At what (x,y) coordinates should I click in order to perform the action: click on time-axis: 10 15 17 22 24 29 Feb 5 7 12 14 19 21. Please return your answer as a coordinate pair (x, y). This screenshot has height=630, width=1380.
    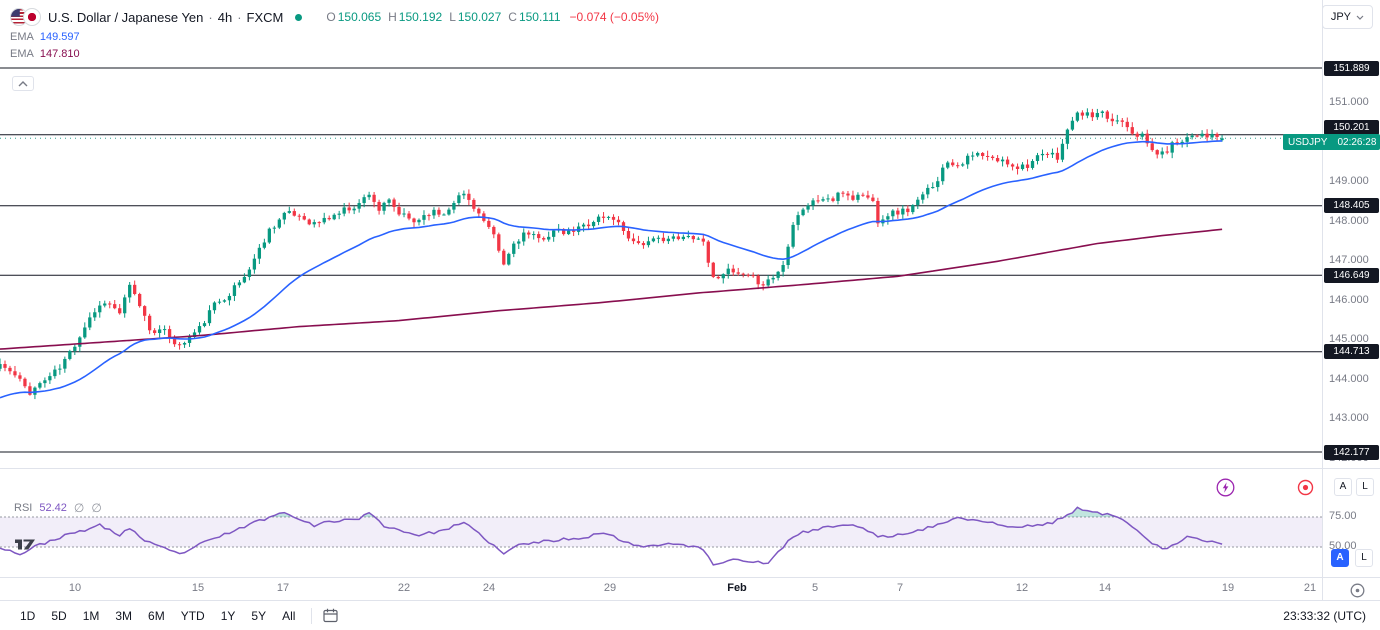
    Looking at the image, I should click on (661, 589).